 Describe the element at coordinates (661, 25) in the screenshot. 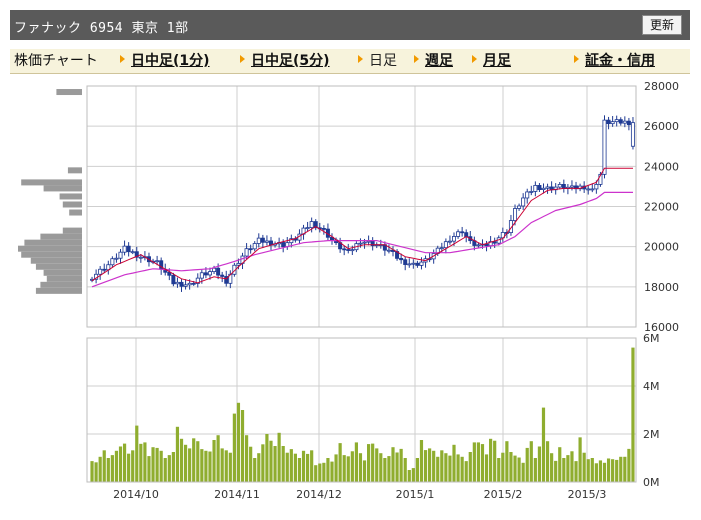

I see `refresh-button: 更新` at that location.